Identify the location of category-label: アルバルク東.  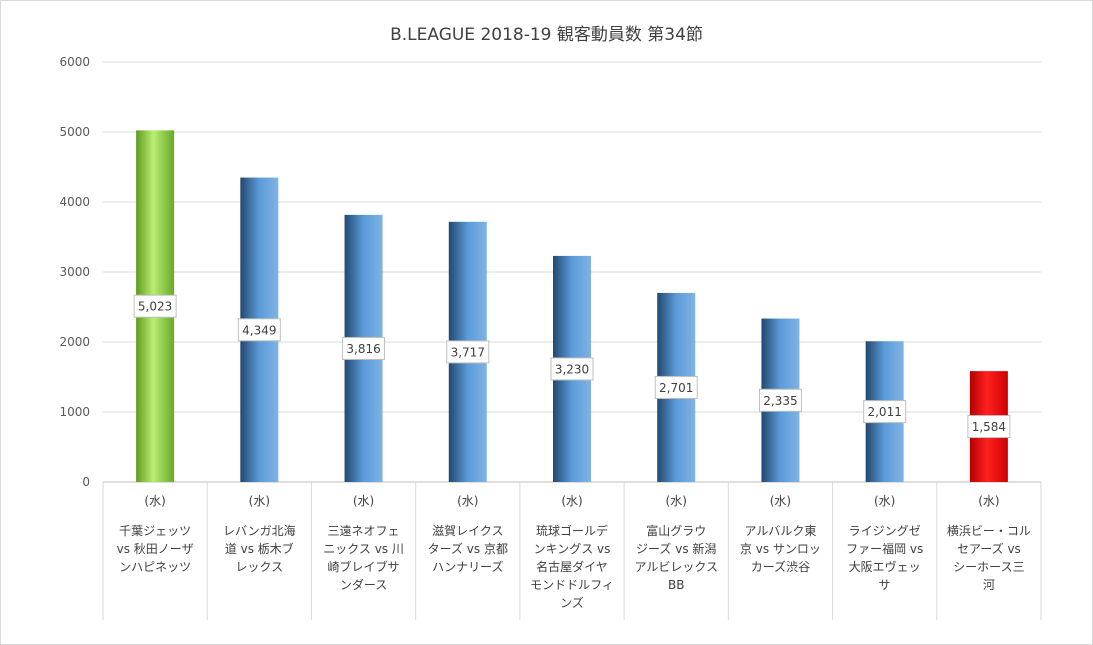
(780, 531).